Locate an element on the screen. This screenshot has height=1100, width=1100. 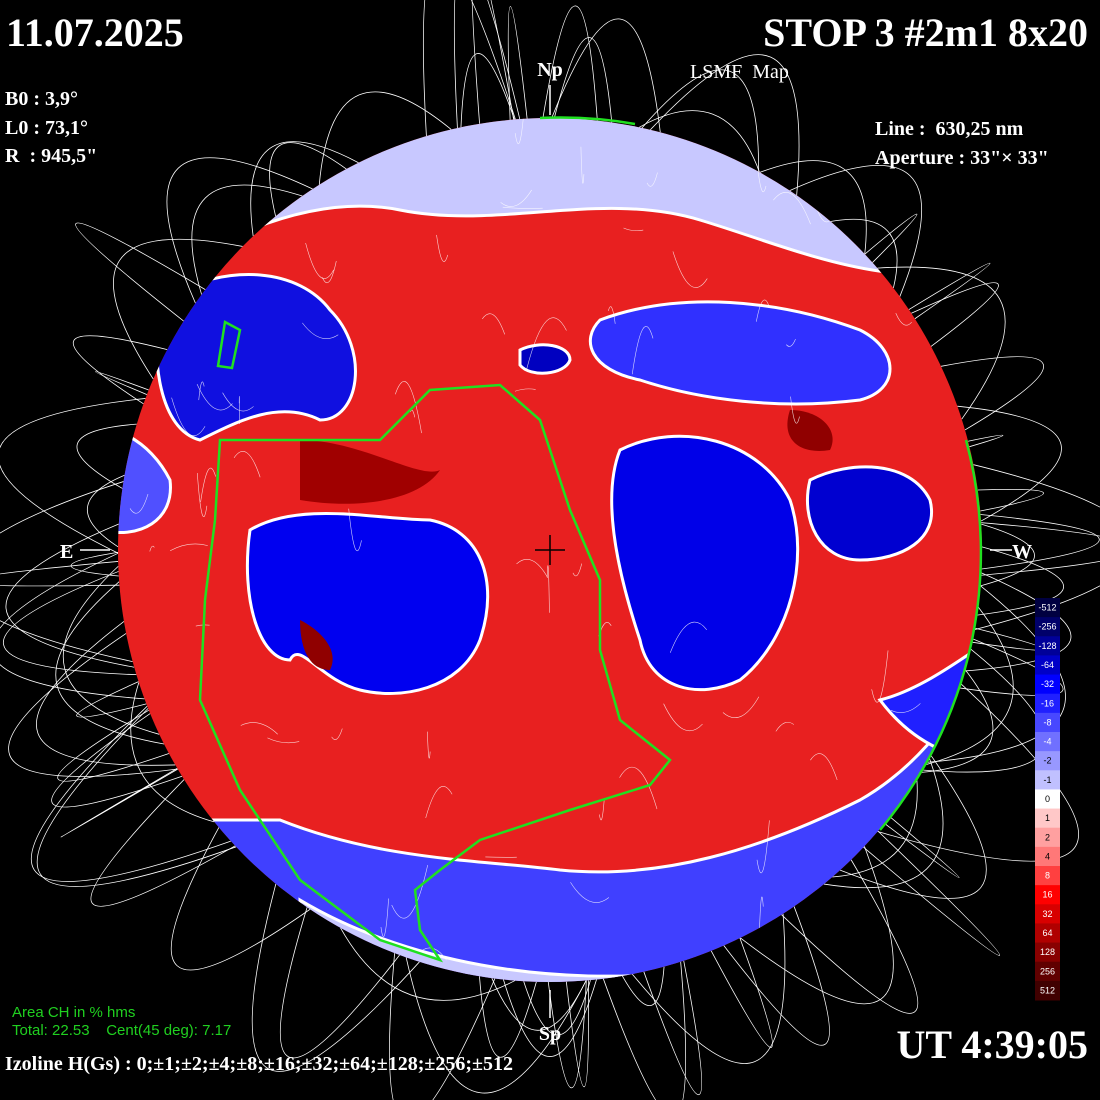
east-label: E is located at coordinates (66, 552).